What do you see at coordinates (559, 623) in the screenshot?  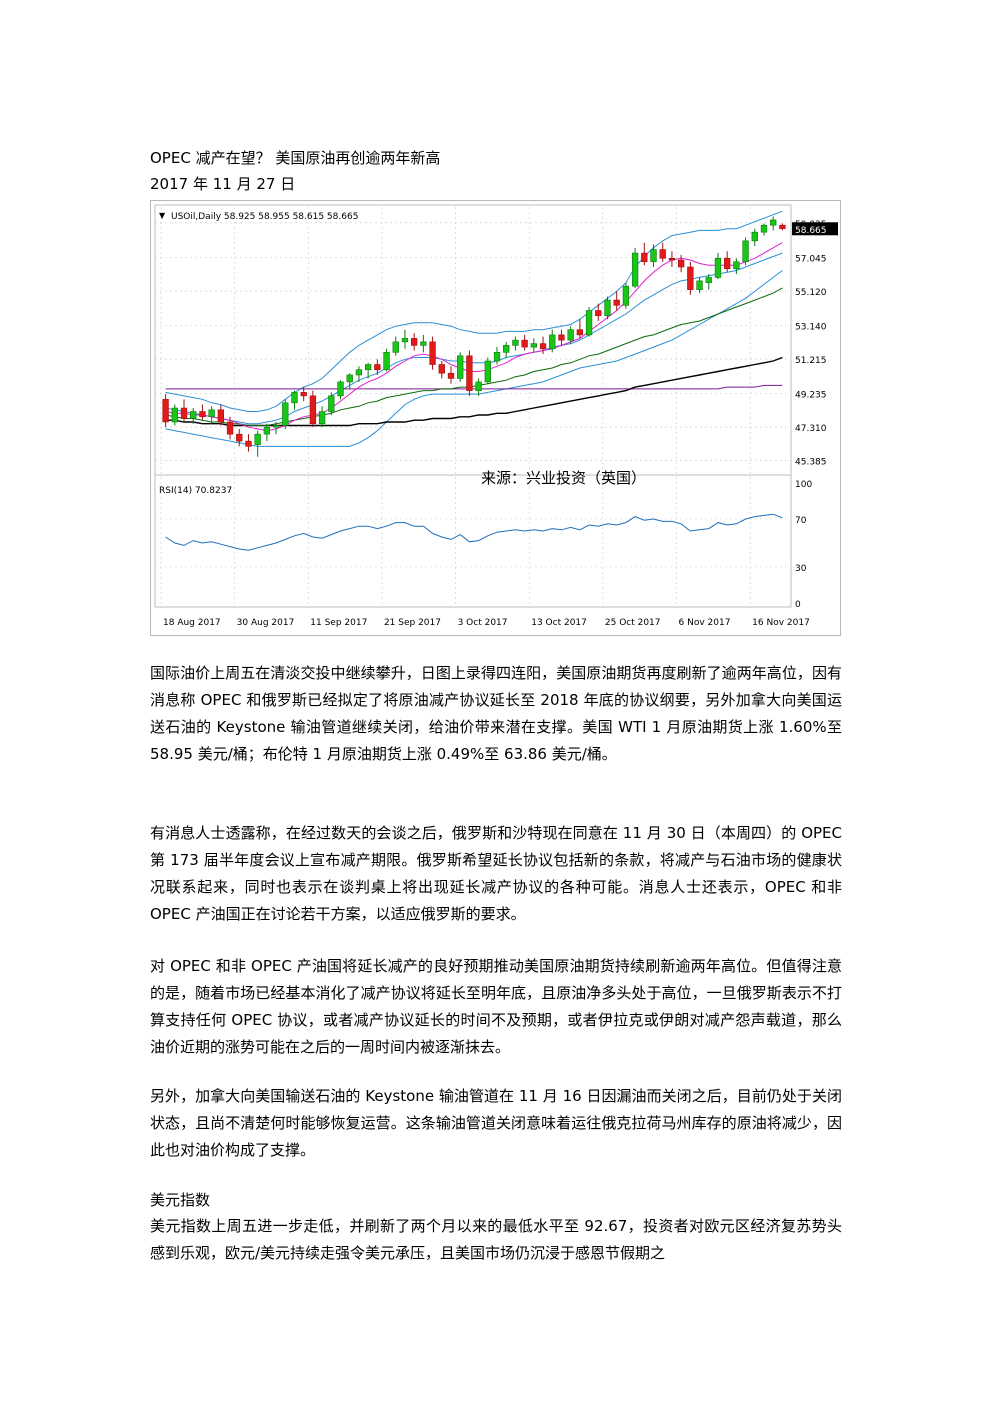 I see `x-axis-label: 13 Oct 2017` at bounding box center [559, 623].